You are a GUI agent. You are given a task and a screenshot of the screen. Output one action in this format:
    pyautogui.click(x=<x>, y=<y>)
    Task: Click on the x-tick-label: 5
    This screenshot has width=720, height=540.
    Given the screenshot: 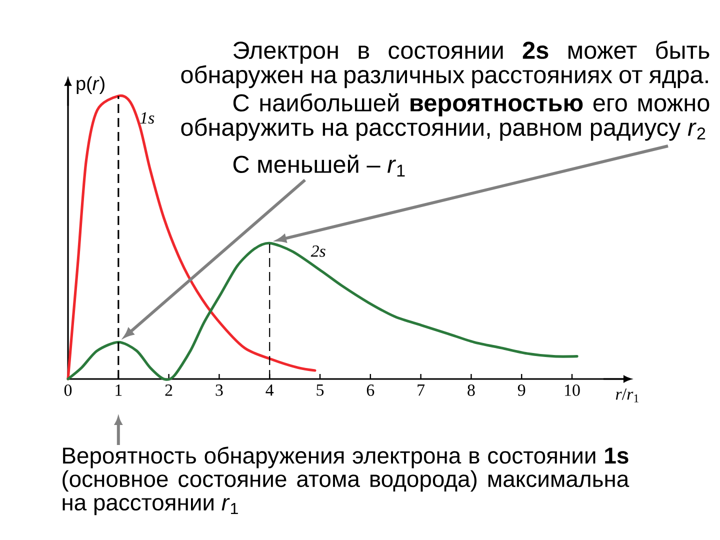 What is the action you would take?
    pyautogui.click(x=320, y=390)
    